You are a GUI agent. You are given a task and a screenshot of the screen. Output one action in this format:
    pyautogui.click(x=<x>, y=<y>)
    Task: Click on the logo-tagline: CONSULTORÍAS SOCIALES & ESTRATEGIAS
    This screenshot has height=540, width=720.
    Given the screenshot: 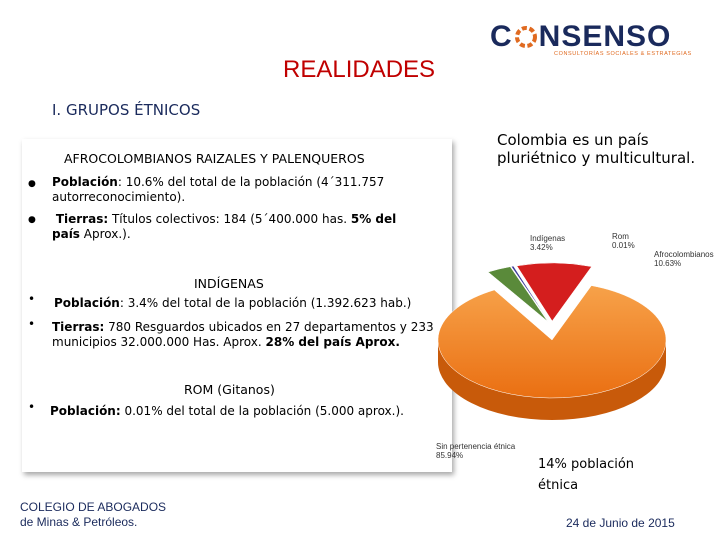 What is the action you would take?
    pyautogui.click(x=623, y=54)
    